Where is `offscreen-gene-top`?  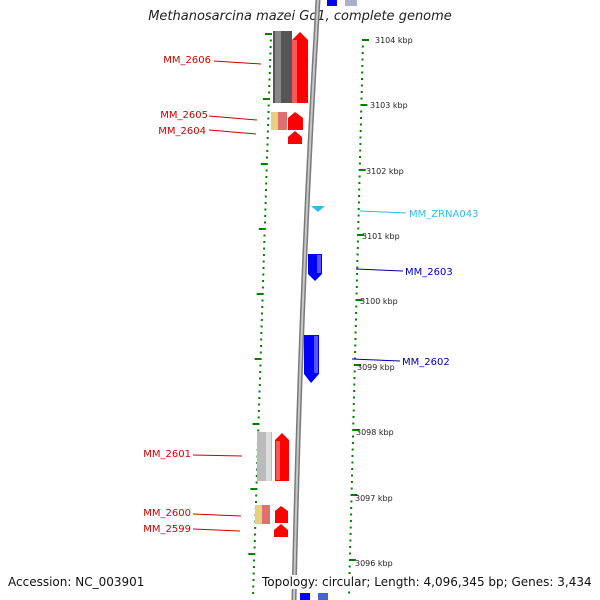 offscreen-gene-top is located at coordinates (332, 3).